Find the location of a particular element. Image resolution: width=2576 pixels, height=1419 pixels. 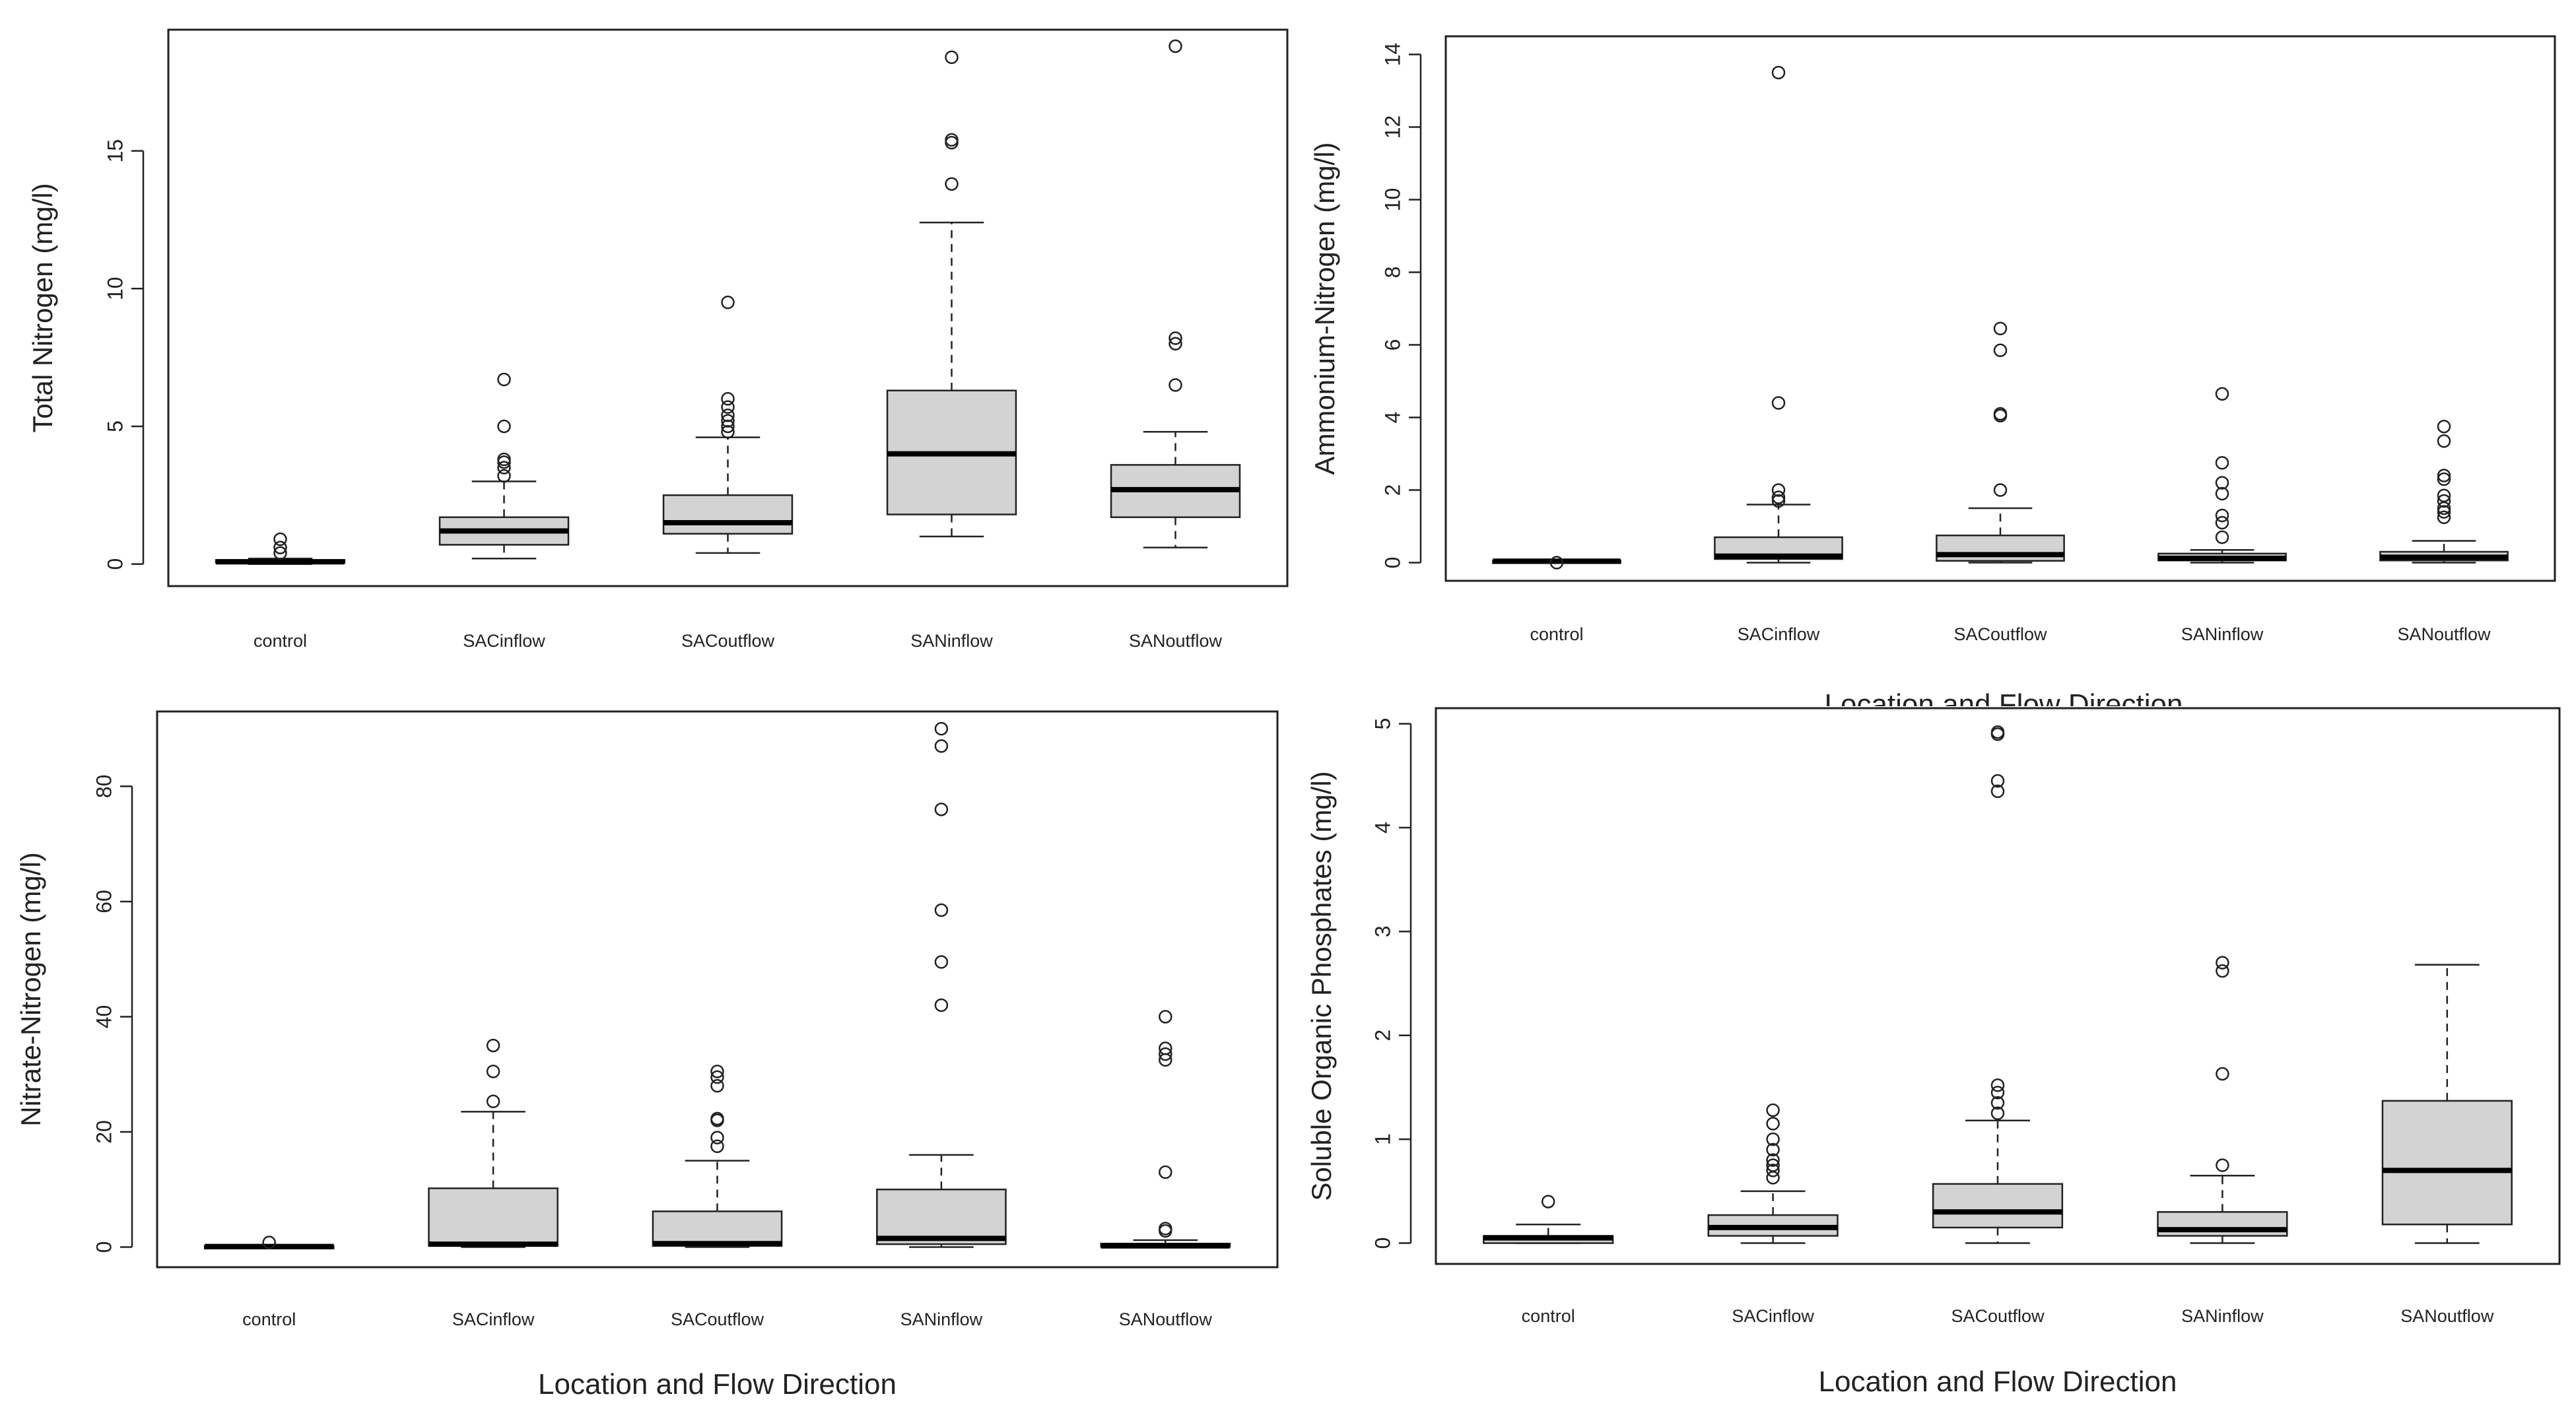

y-tick-label: 12 is located at coordinates (1392, 128).